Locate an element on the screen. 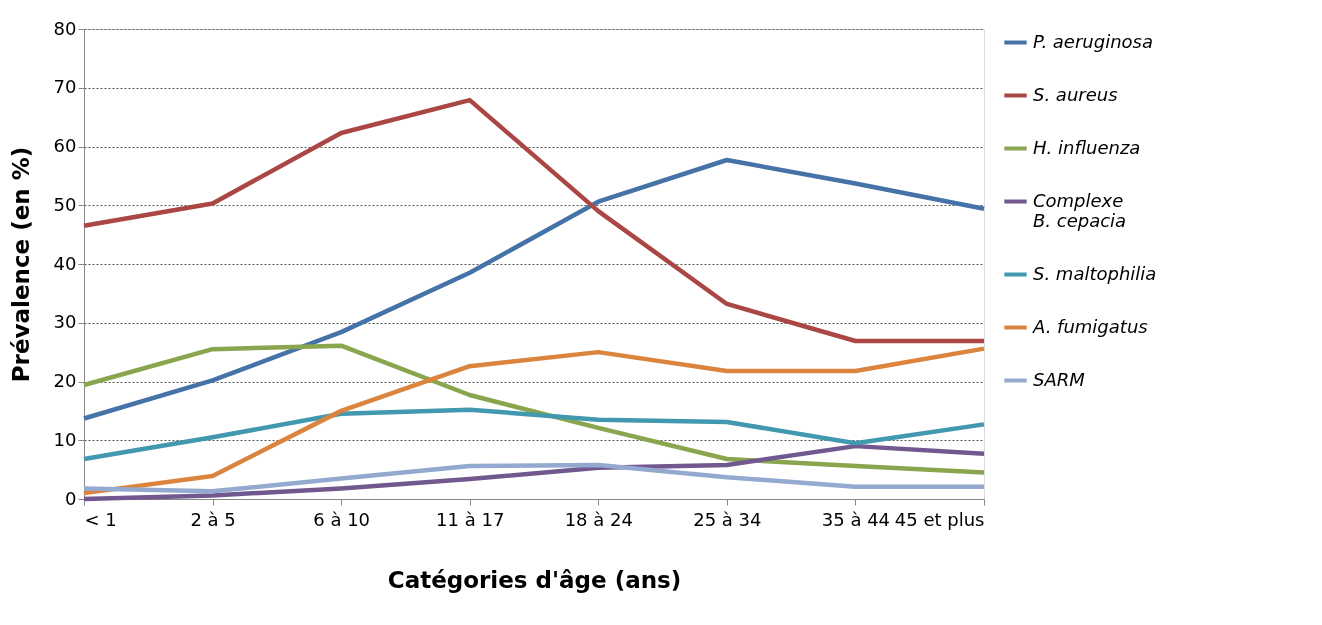  x-tick-label: 25 à 34 is located at coordinates (727, 519).